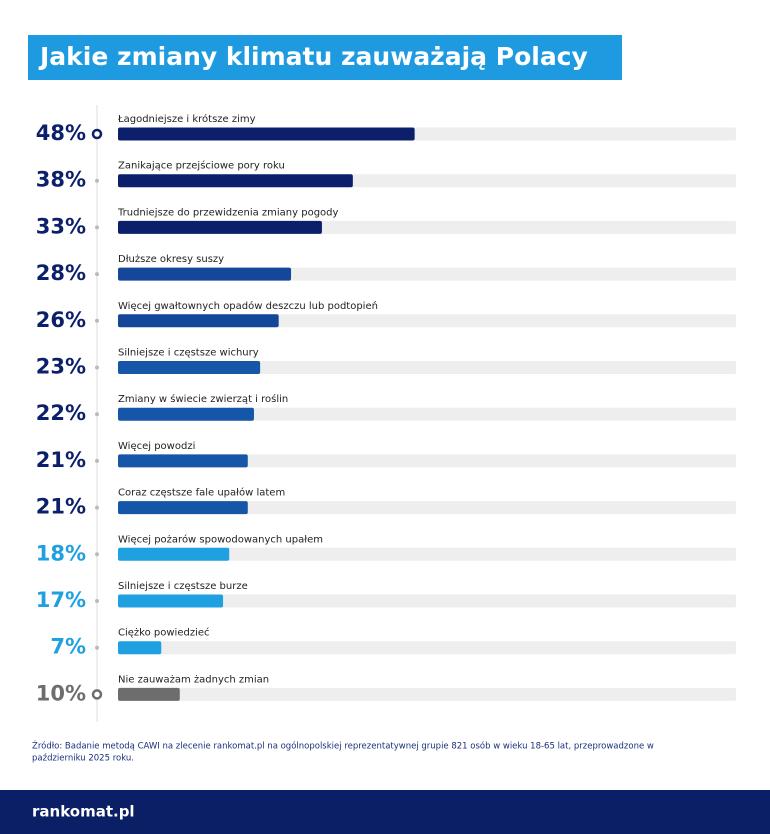 The image size is (770, 834). I want to click on category-label: Ciężko powiedzieć, so click(164, 633).